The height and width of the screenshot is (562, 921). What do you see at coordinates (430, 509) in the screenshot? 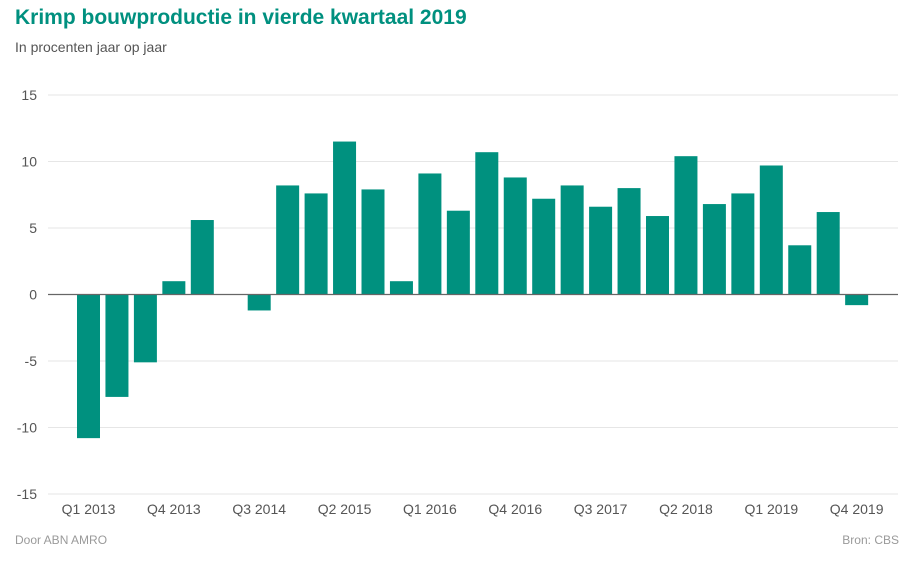
I see `x-tick-label: Q1 2016` at bounding box center [430, 509].